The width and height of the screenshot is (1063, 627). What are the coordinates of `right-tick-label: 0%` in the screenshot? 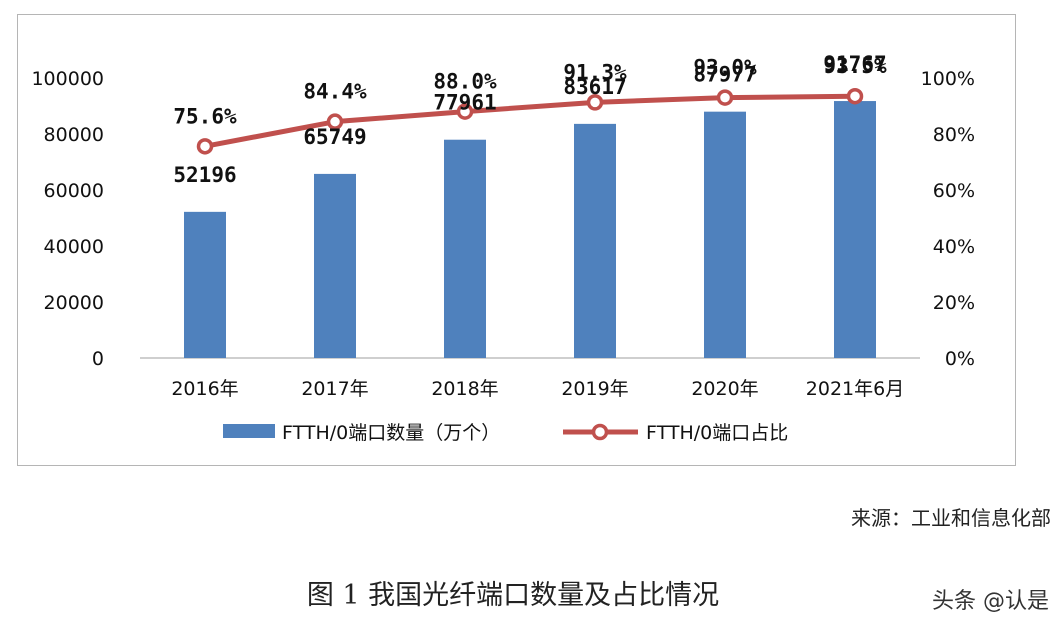 It's located at (960, 359).